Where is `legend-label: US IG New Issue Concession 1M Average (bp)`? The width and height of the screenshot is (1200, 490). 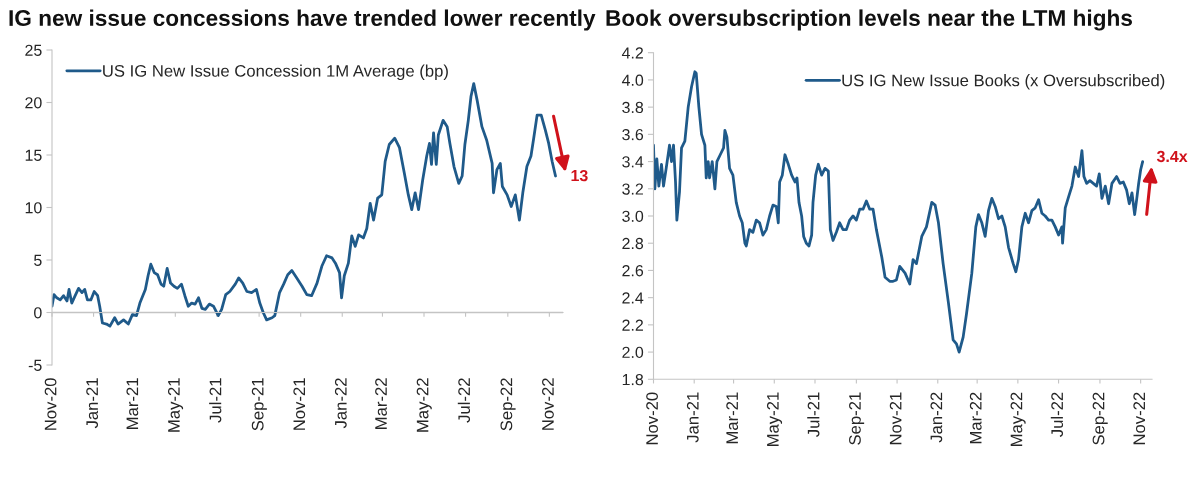 legend-label: US IG New Issue Concession 1M Average (bp) is located at coordinates (275, 72).